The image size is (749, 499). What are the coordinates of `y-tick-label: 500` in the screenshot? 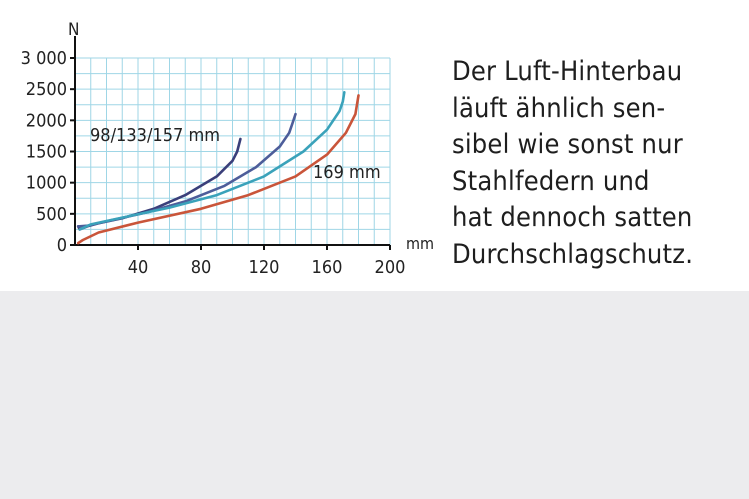 It's located at (51, 214).